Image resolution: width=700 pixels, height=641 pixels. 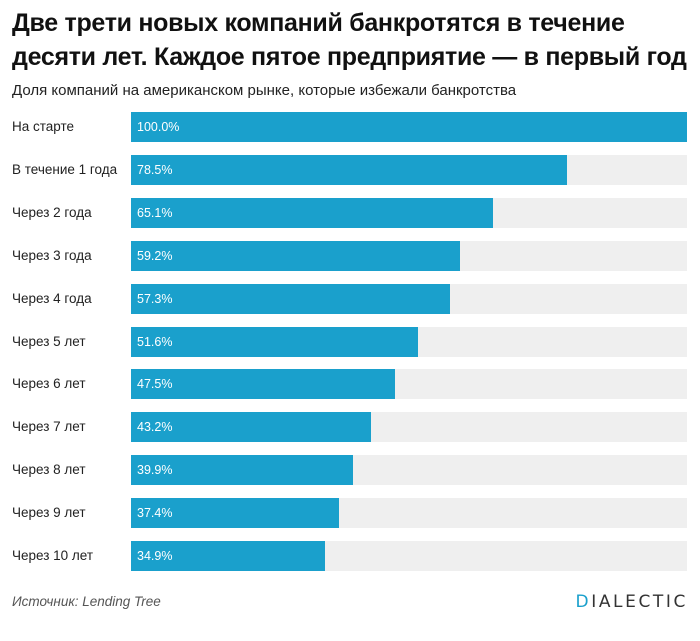 I want to click on bar-row: Через 9 лет 37.4%, so click(x=350, y=513).